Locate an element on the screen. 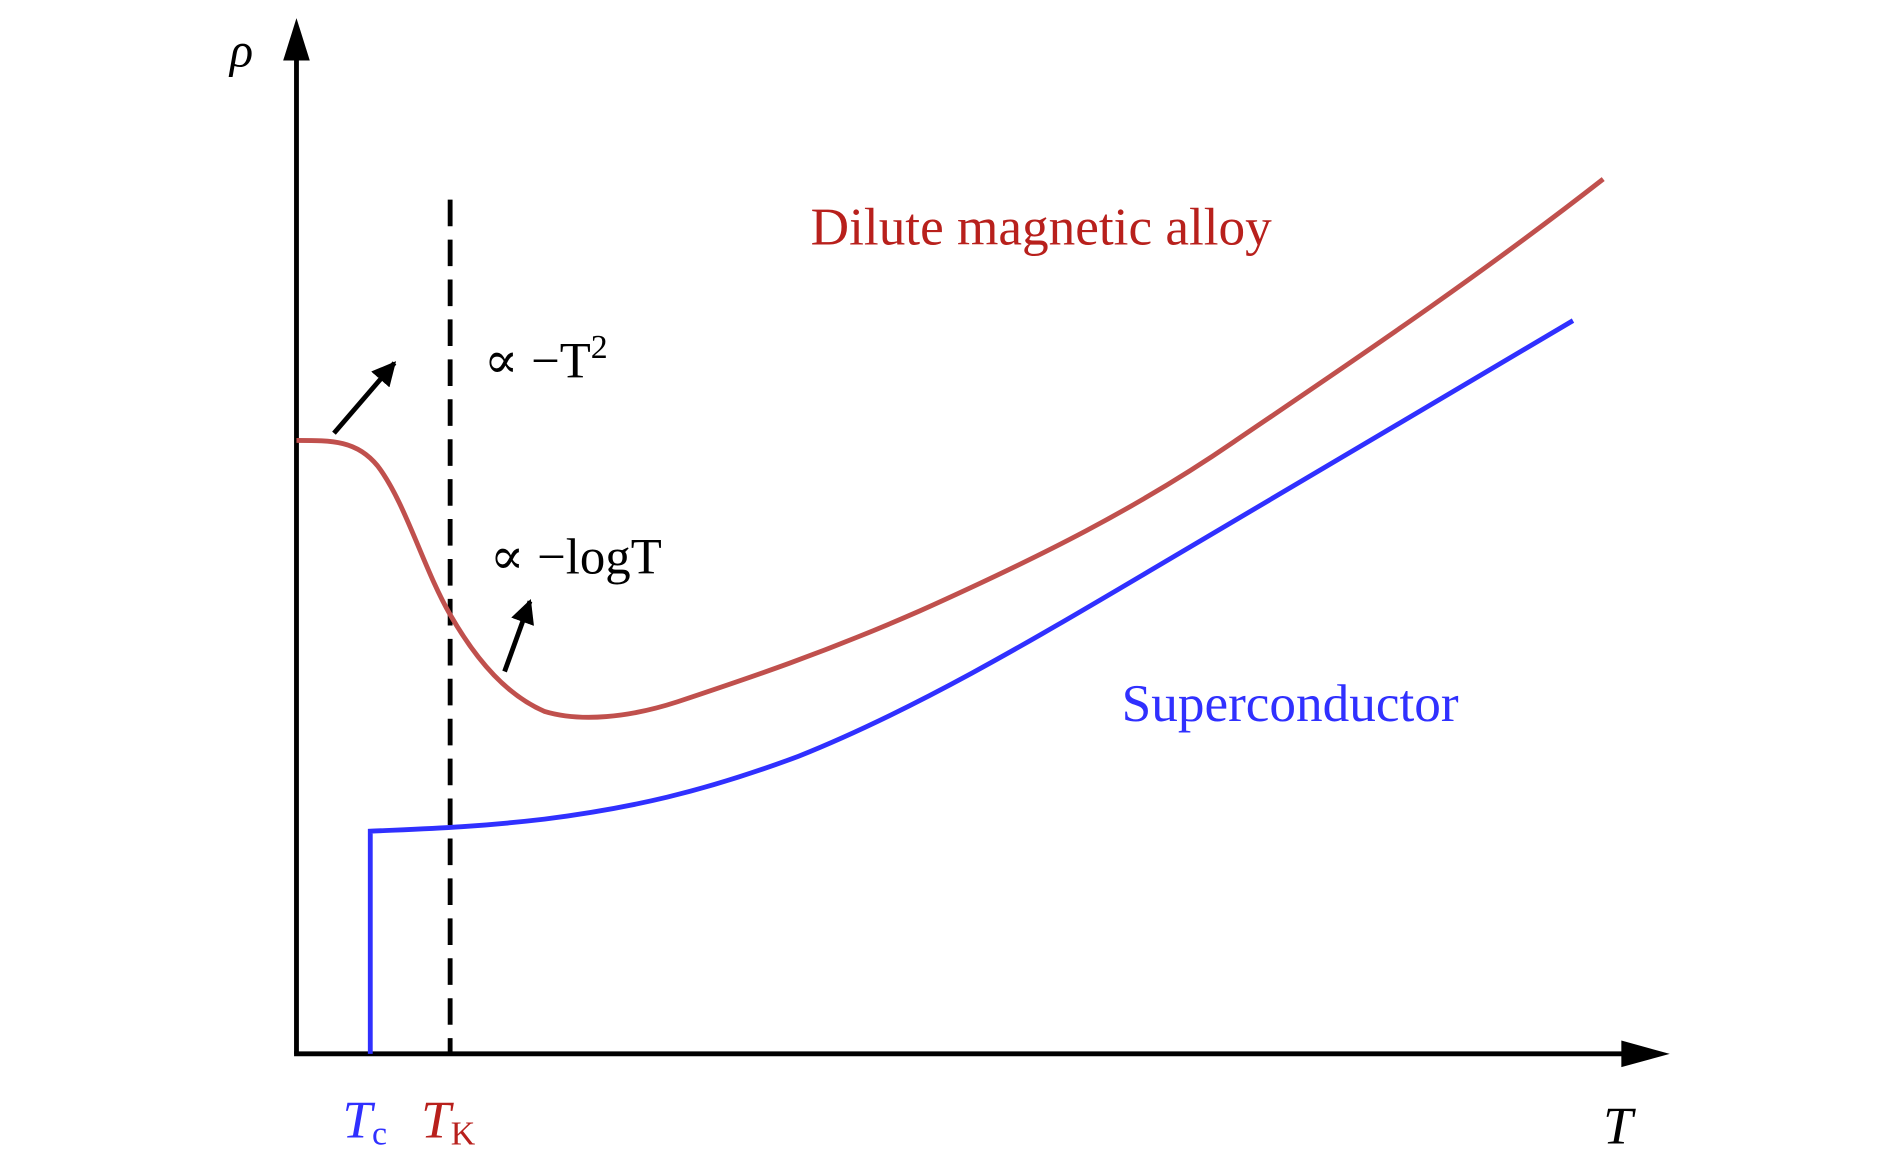 This screenshot has width=1890, height=1170. annotation-sup: 2 is located at coordinates (599, 347).